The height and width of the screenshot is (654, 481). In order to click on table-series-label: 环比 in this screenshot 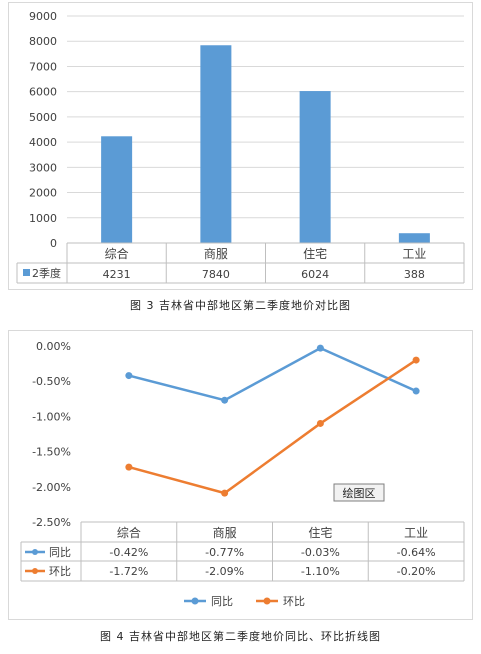, I will do `click(60, 571)`.